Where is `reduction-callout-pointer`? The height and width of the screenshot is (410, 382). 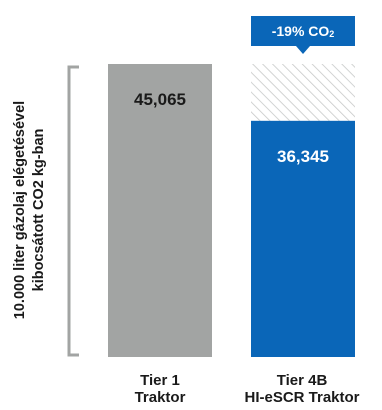
reduction-callout-pointer is located at coordinates (303, 50).